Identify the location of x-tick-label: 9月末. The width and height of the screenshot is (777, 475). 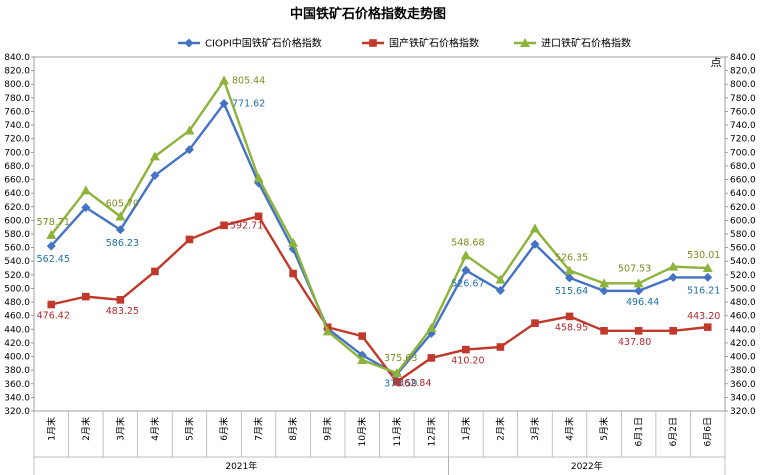
(328, 429).